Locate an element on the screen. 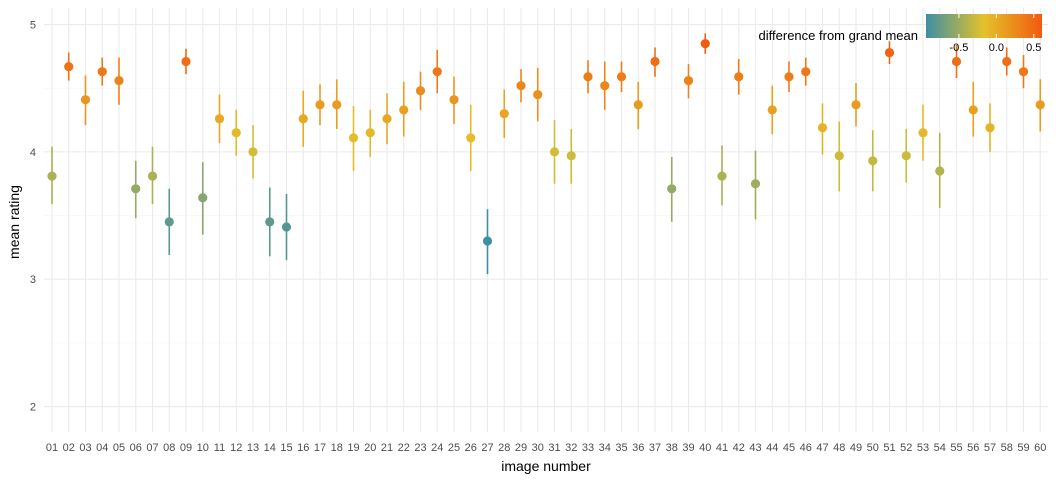 This screenshot has height=480, width=1056. x-tick-label: 60 is located at coordinates (1040, 448).